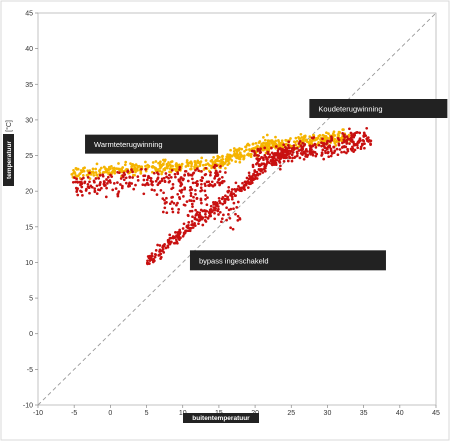 The width and height of the screenshot is (450, 441). What do you see at coordinates (221, 418) in the screenshot?
I see `x-axis-title: buitentemperatuur` at bounding box center [221, 418].